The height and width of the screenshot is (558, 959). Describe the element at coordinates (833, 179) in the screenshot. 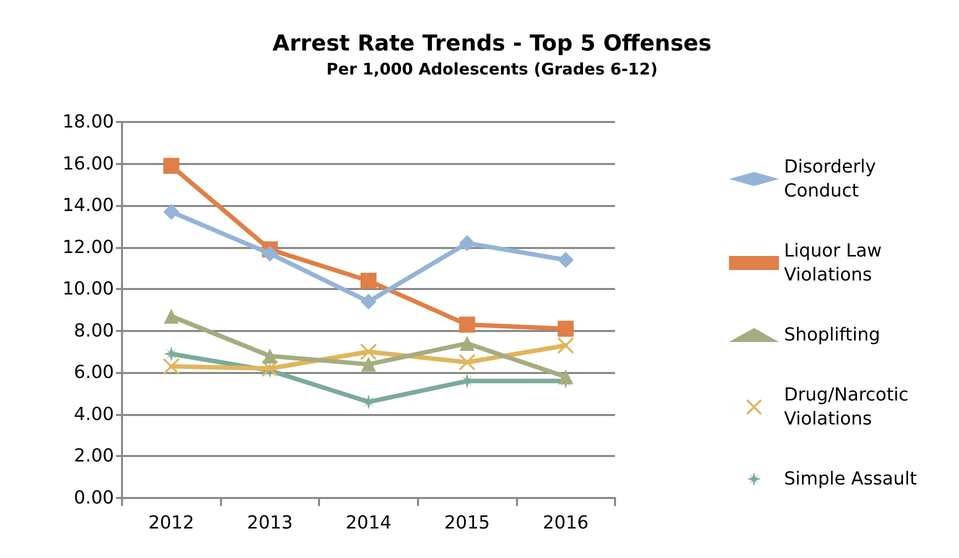

I see `legend-label: Disorderly Conduct` at that location.